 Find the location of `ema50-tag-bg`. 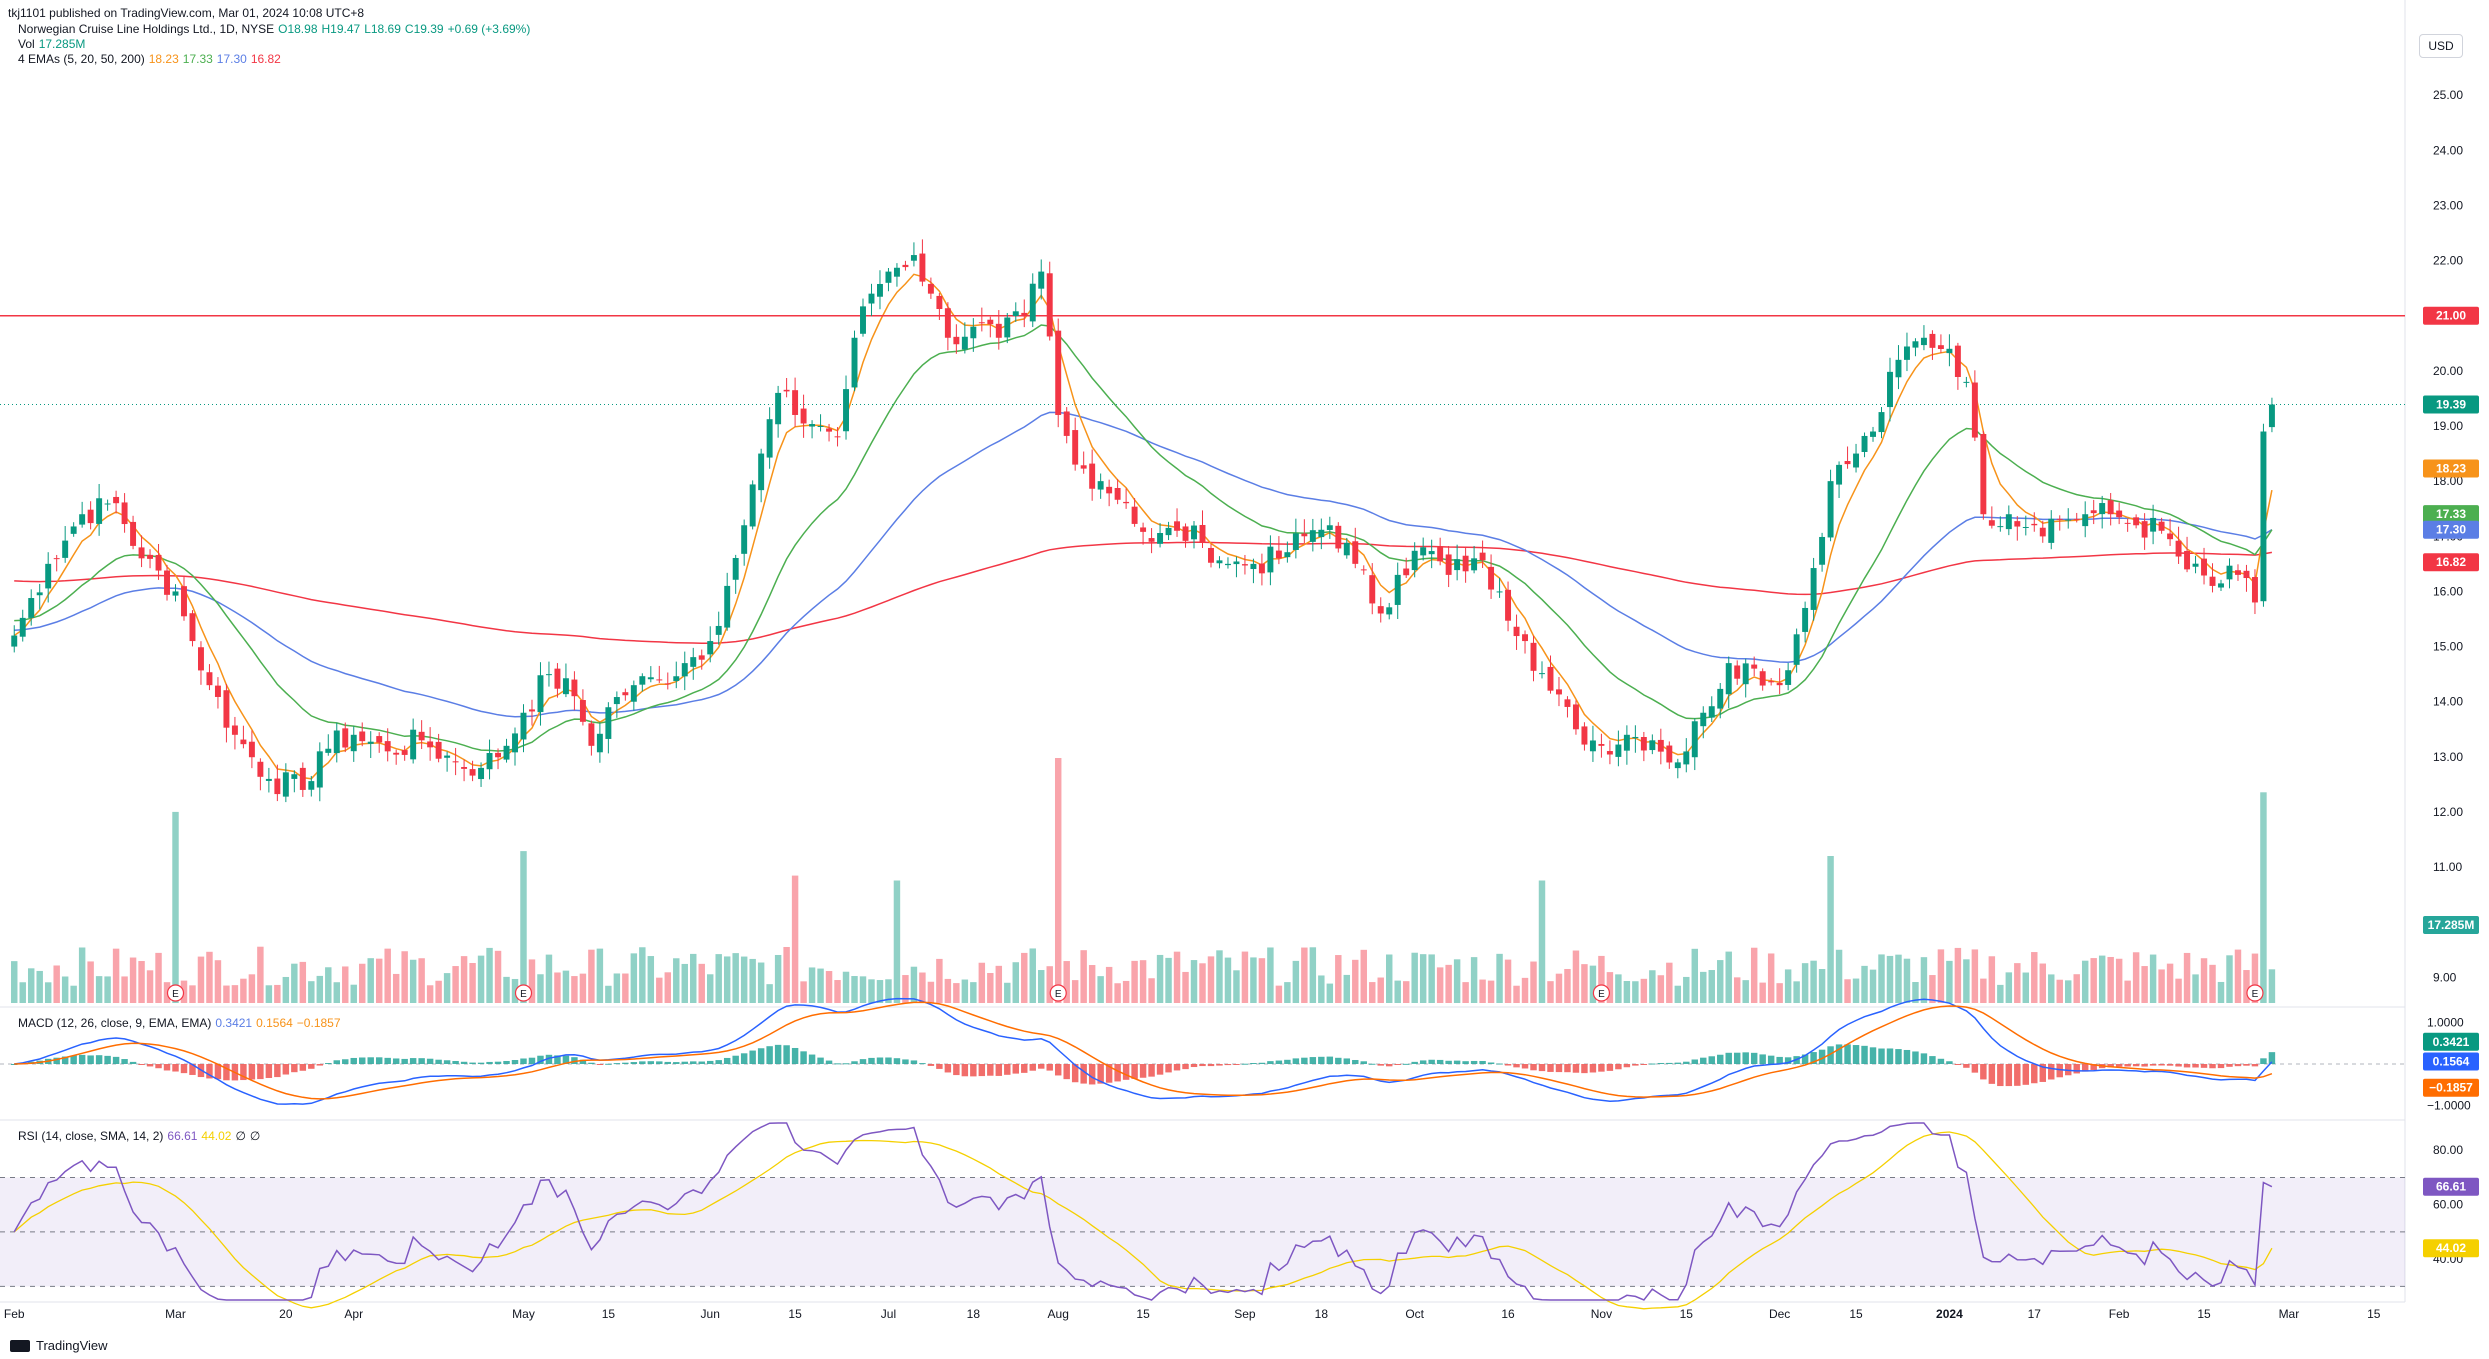

ema50-tag-bg is located at coordinates (2451, 529).